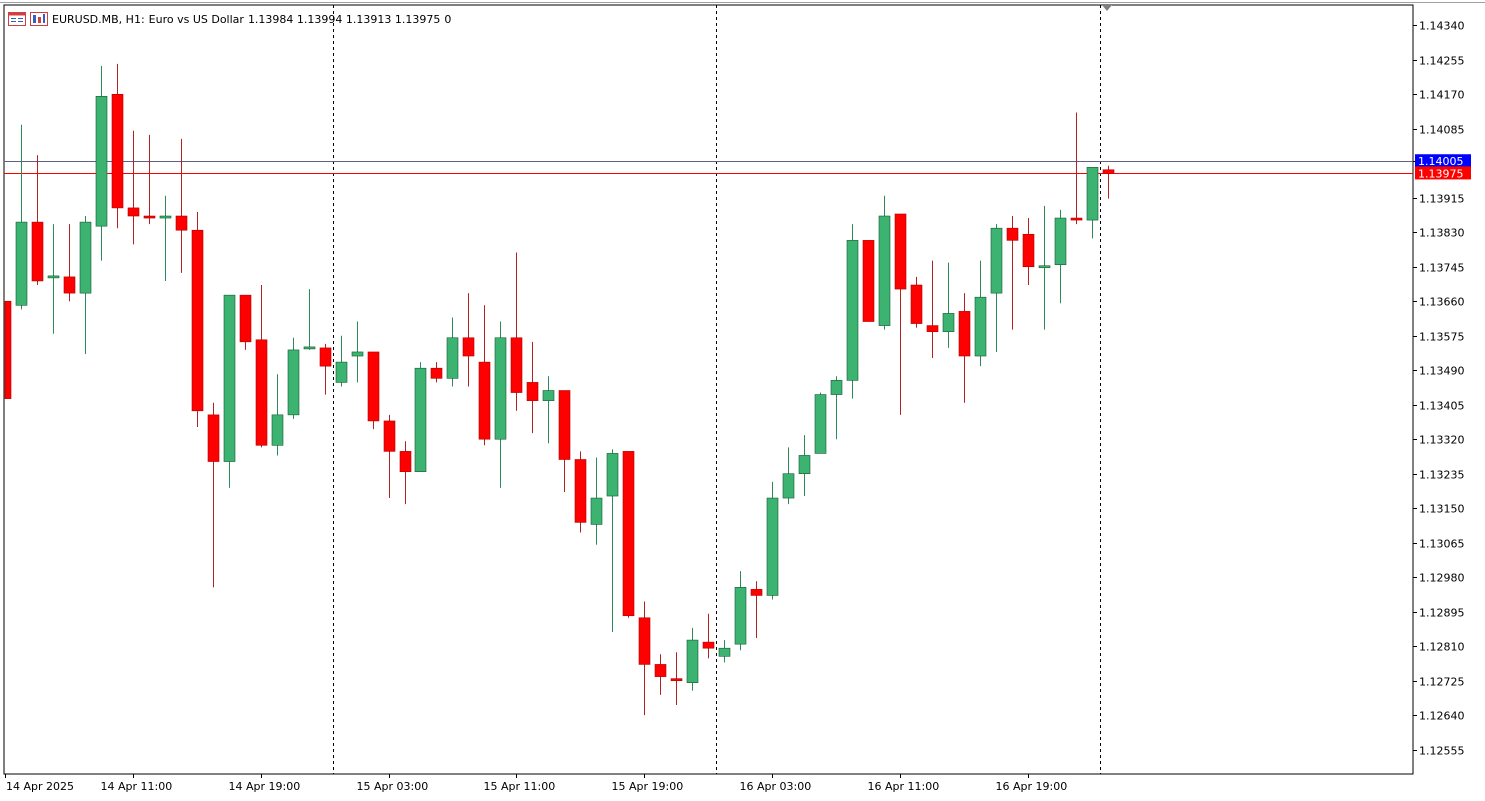 This screenshot has width=1485, height=801. Describe the element at coordinates (1107, 8) in the screenshot. I see `shift-marker-icon` at that location.